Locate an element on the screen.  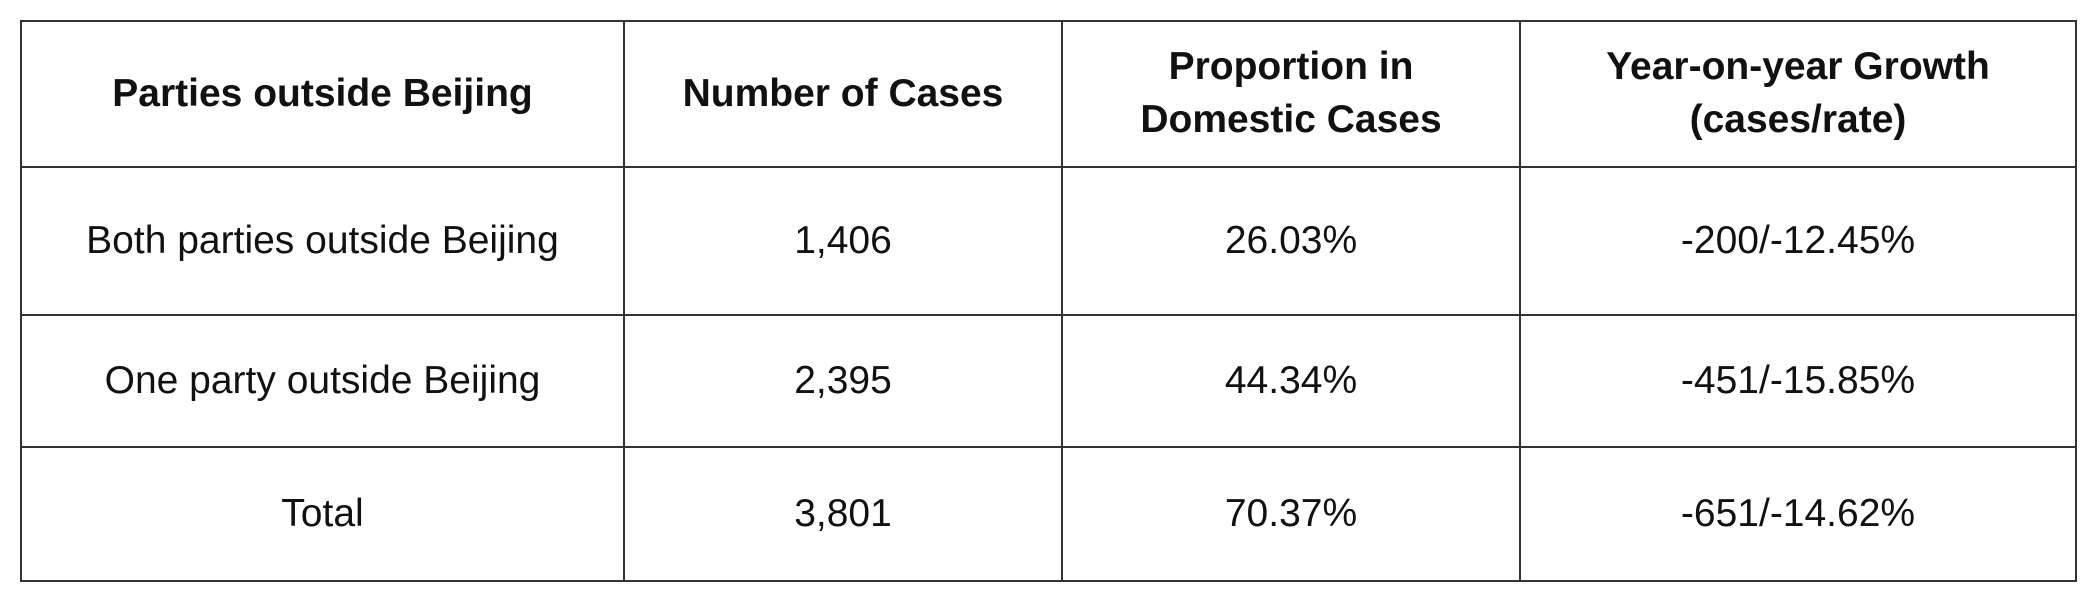
cell-yoy-growth: -451/-15.85% is located at coordinates (1798, 381).